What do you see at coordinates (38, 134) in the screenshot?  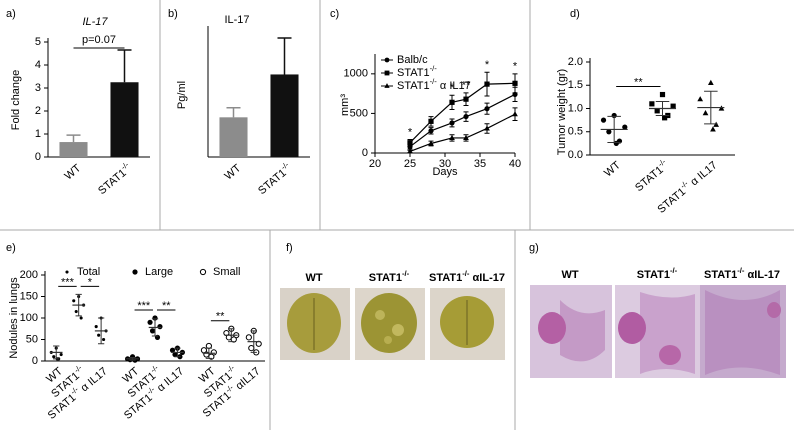 I see `y-tick-label: 1` at bounding box center [38, 134].